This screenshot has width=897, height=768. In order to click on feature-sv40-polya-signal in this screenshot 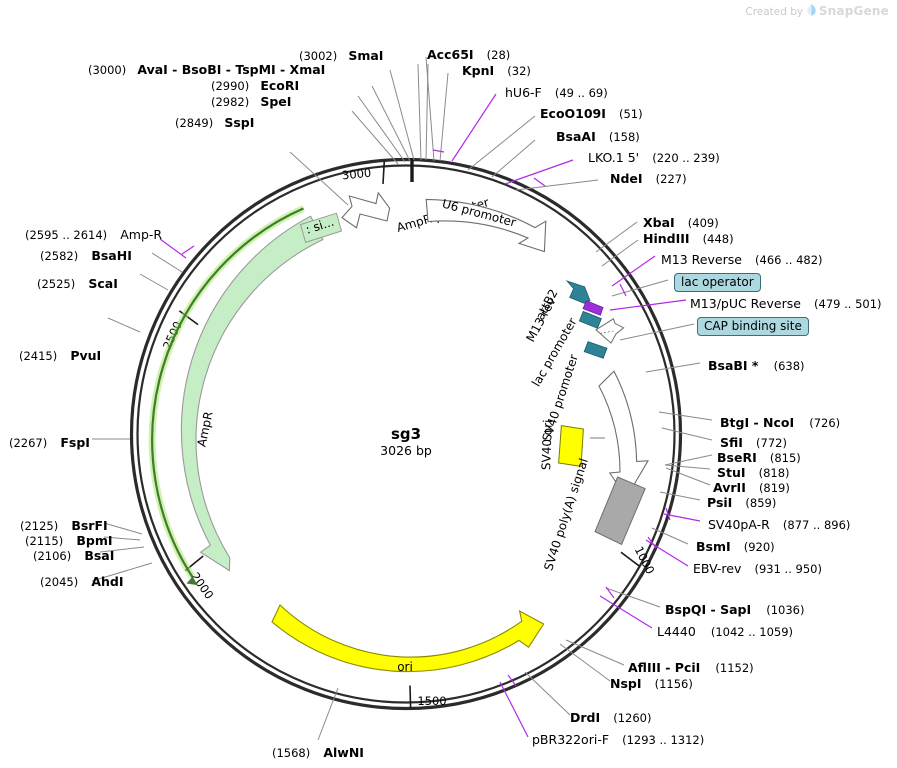, I will do `click(620, 511)`.